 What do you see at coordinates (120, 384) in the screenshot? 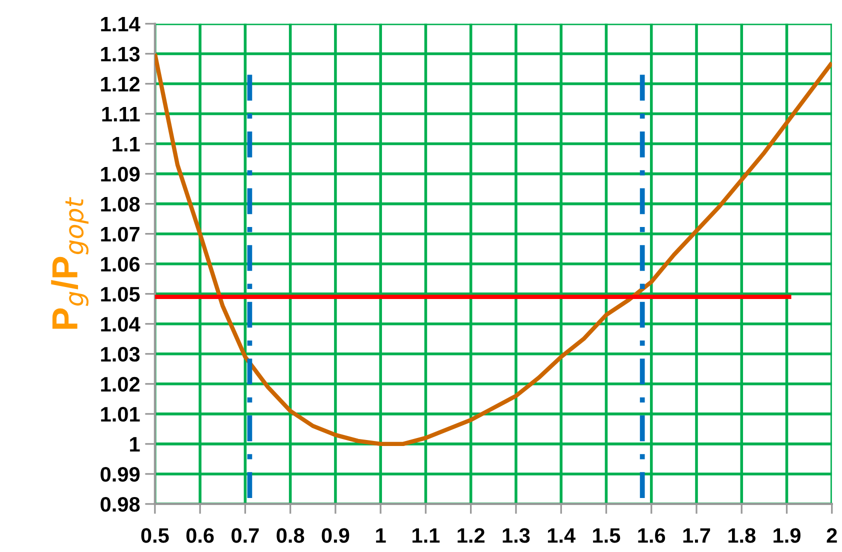
I see `y-tick-label: 1.02` at bounding box center [120, 384].